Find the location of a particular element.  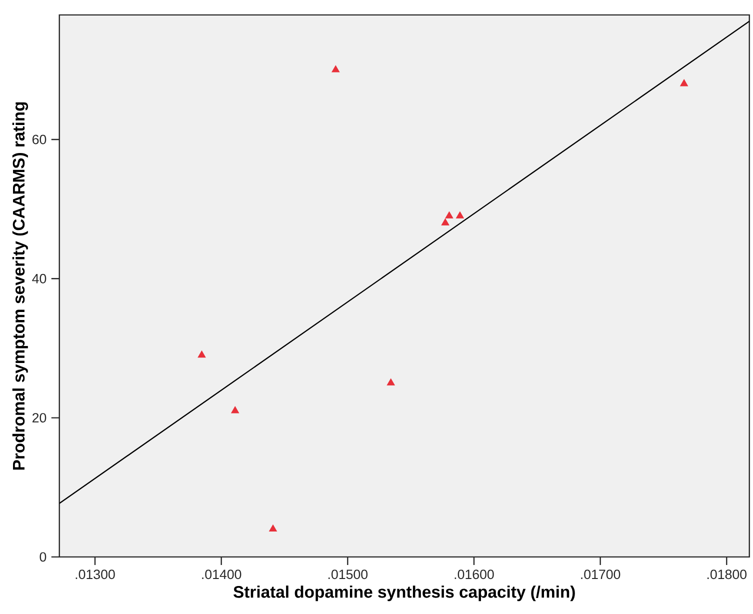

x-tick-label: .01400 is located at coordinates (222, 575).